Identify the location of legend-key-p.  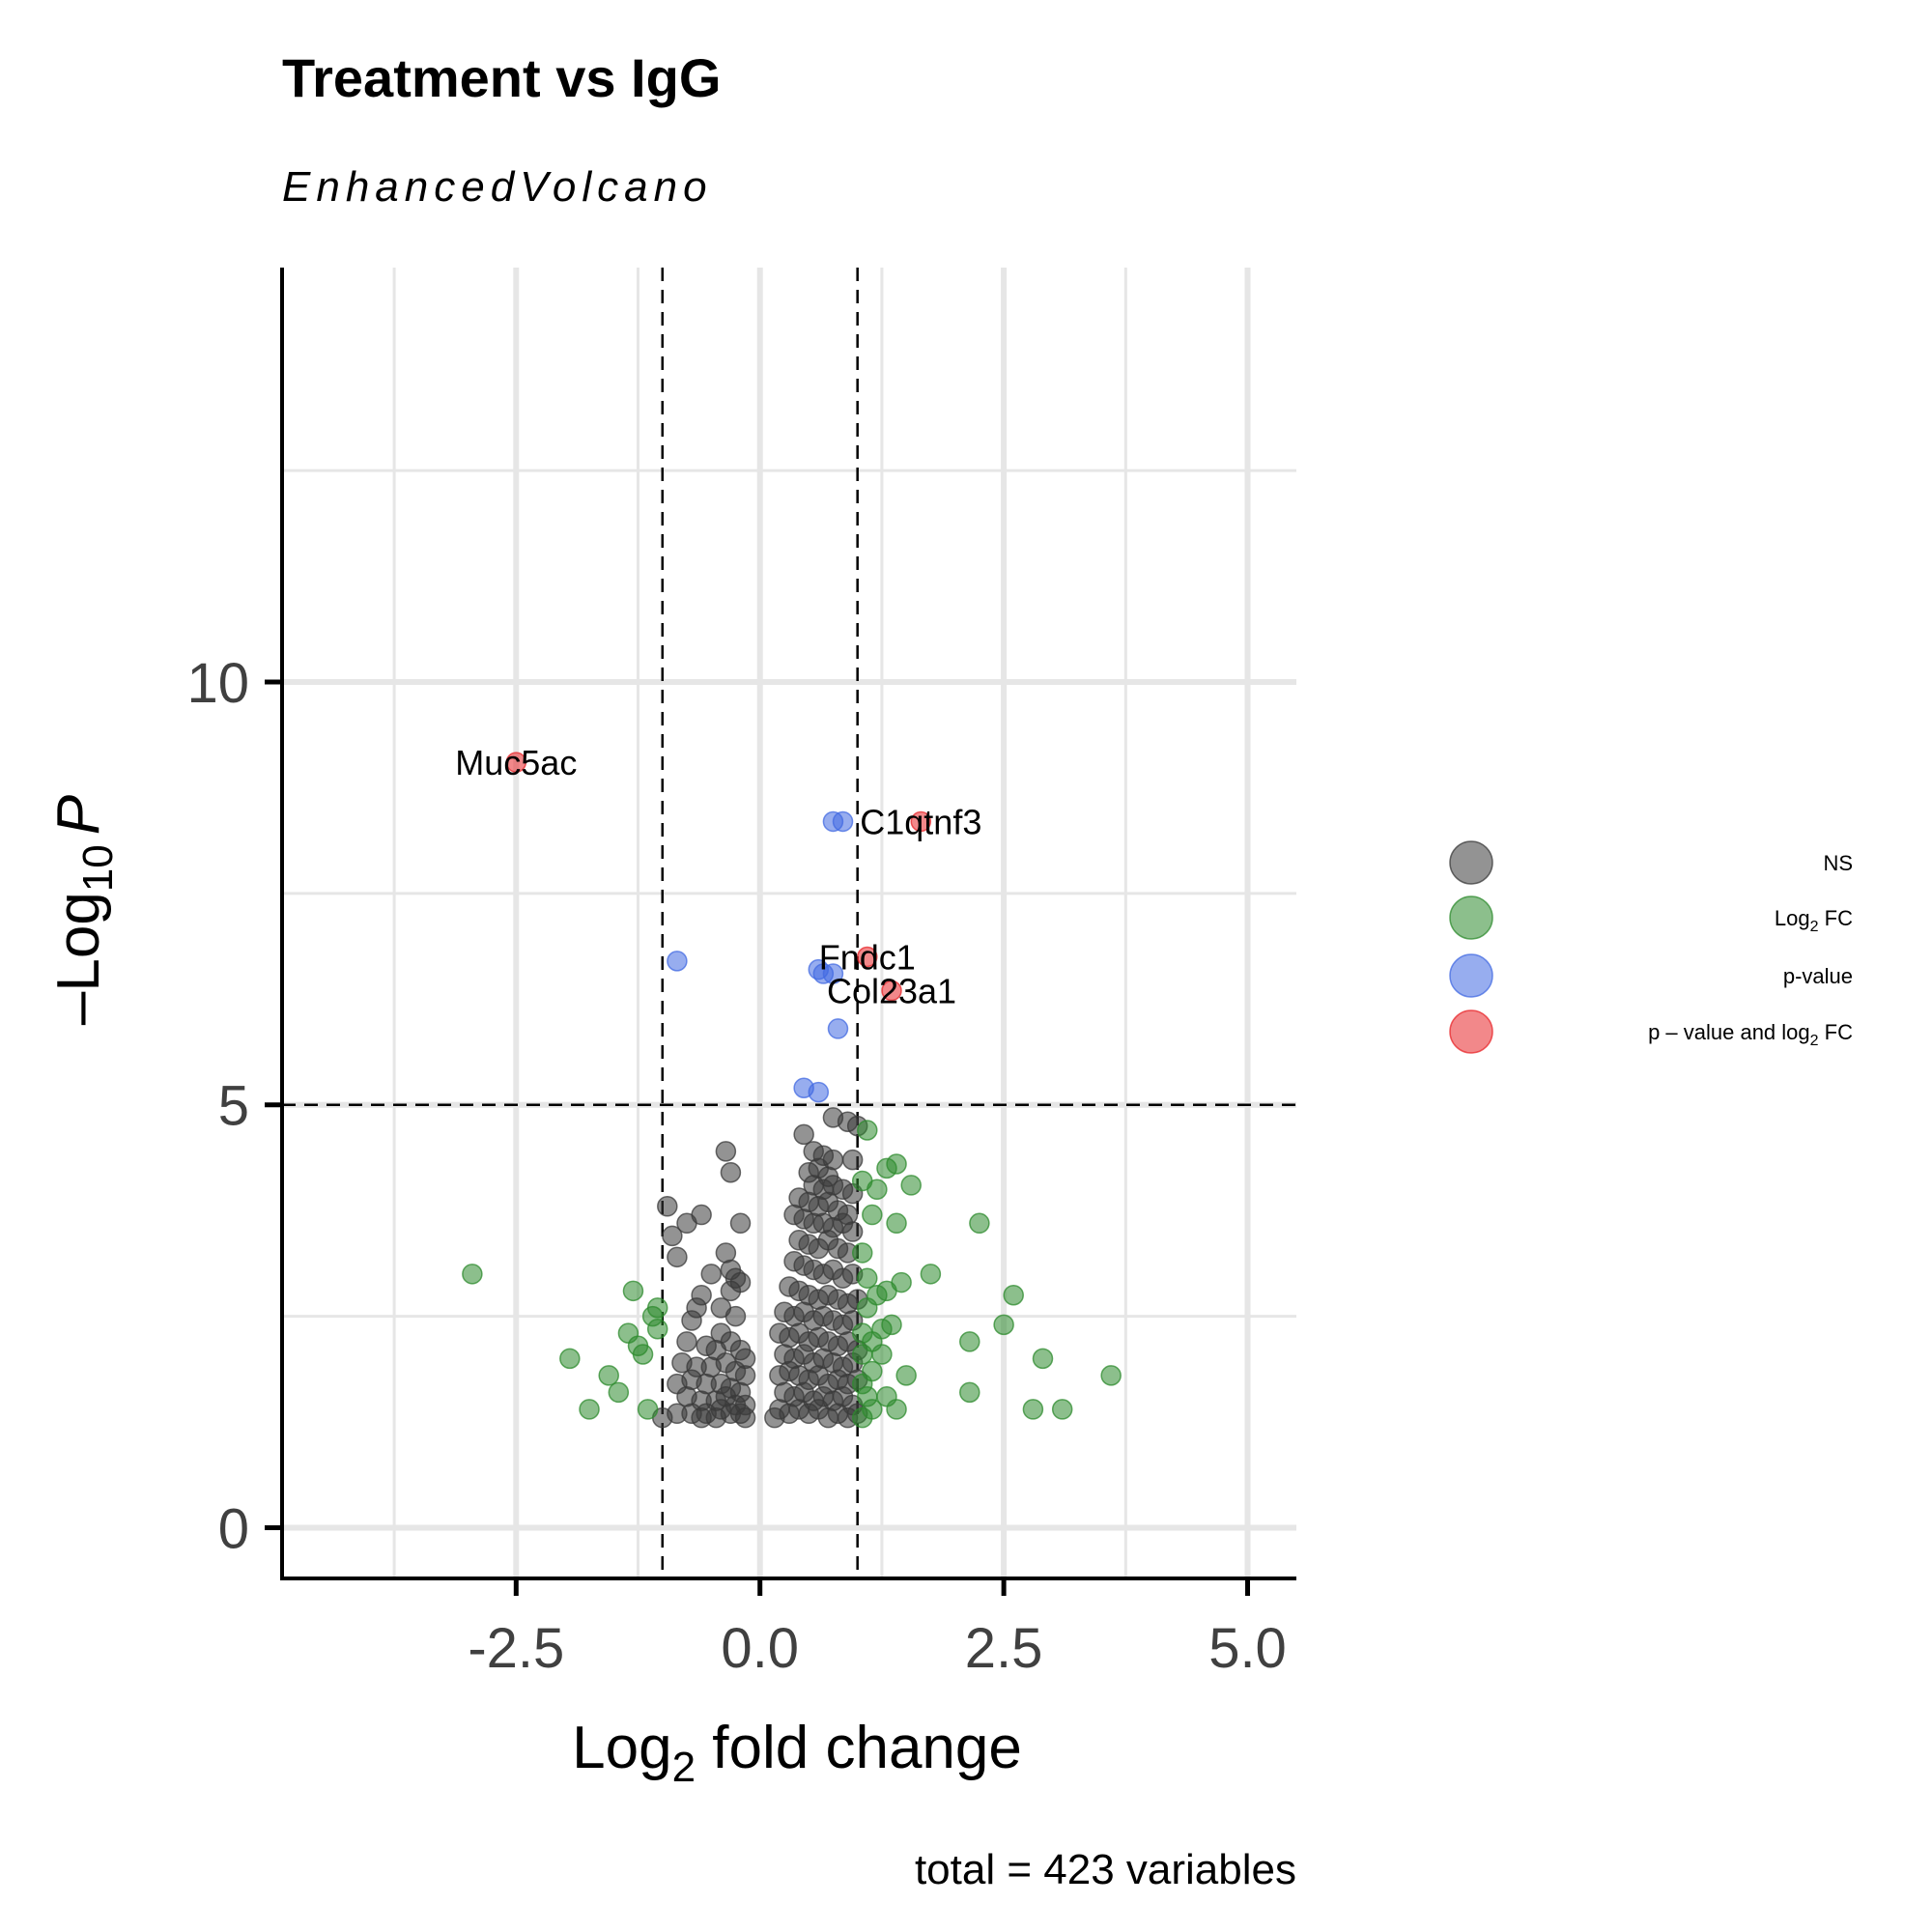
(1471, 975).